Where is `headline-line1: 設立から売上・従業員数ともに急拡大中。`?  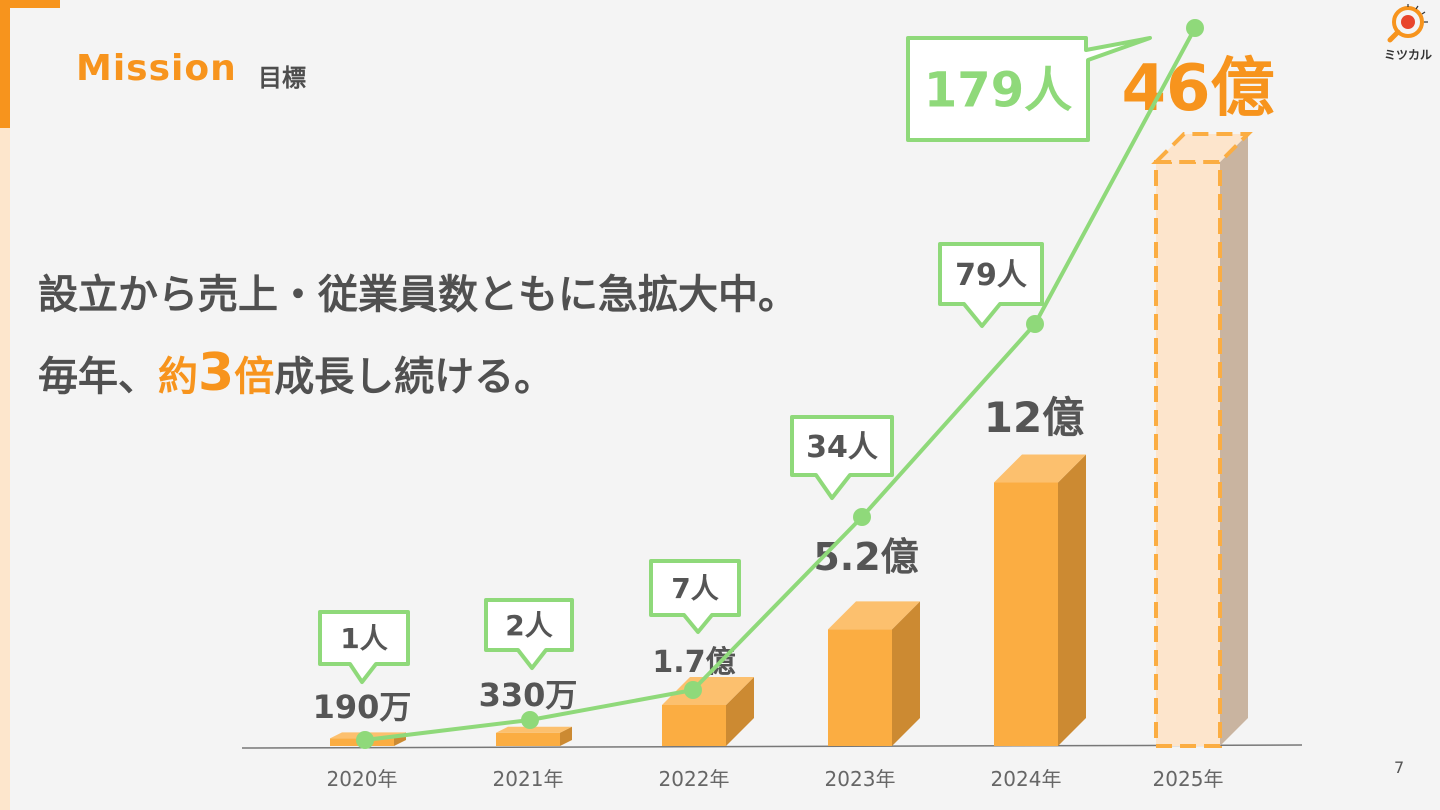 headline-line1: 設立から売上・従業員数ともに急拡大中。 is located at coordinates (418, 295).